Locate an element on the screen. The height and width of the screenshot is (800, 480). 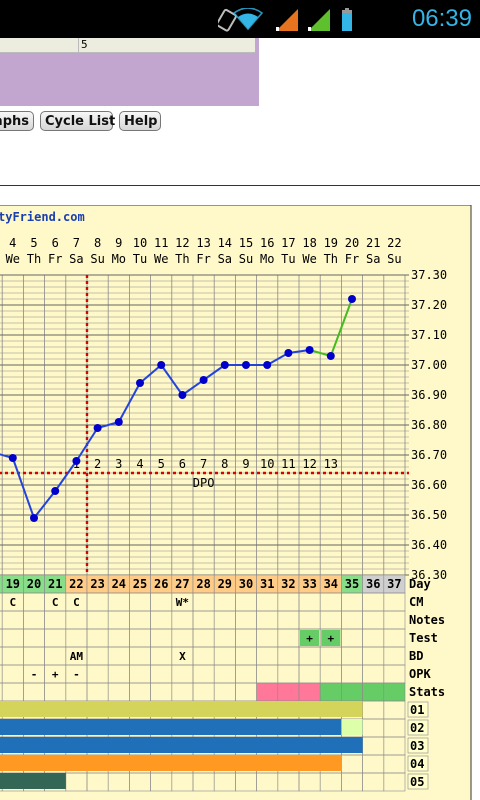
status-icons is located at coordinates (285, 20).